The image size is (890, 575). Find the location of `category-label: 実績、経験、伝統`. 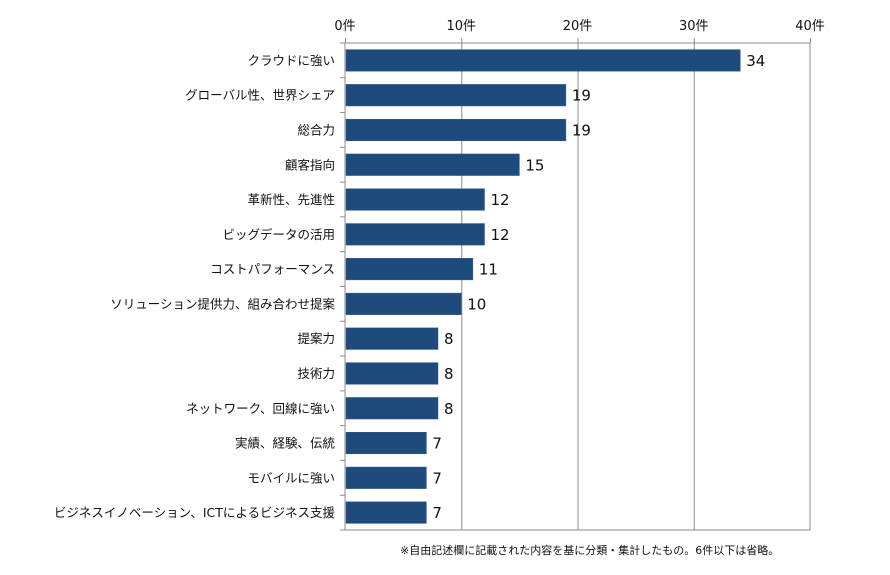

category-label: 実績、経験、伝統 is located at coordinates (285, 443).